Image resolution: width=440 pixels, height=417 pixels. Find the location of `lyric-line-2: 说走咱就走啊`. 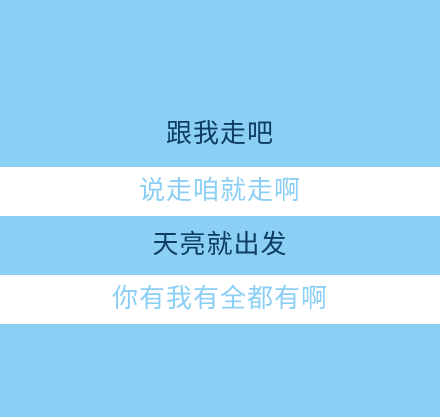

lyric-line-2: 说走咱就走啊 is located at coordinates (219, 191).